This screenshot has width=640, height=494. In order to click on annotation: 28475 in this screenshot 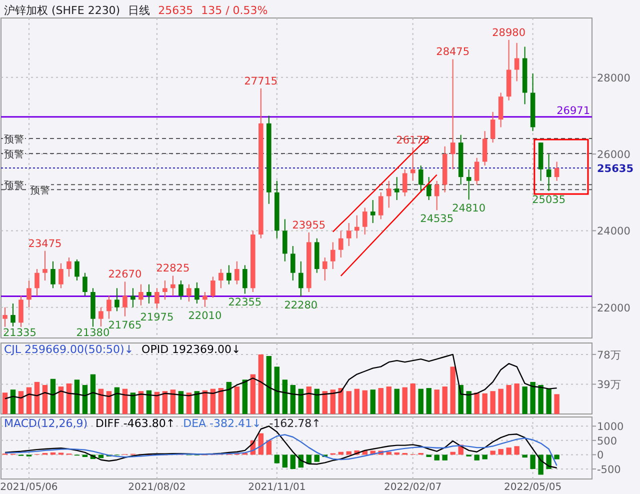, I will do `click(453, 52)`.